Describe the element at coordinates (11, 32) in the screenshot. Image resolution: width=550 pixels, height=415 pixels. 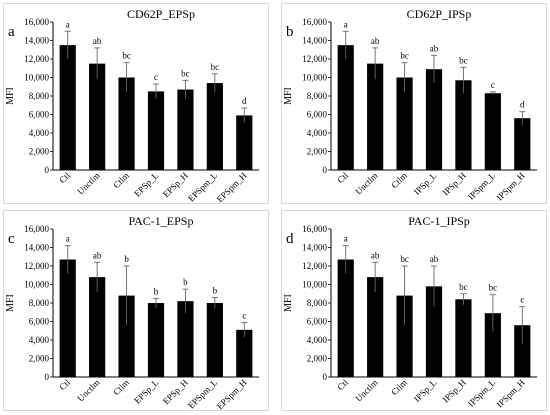
I see `panel-label: a` at that location.